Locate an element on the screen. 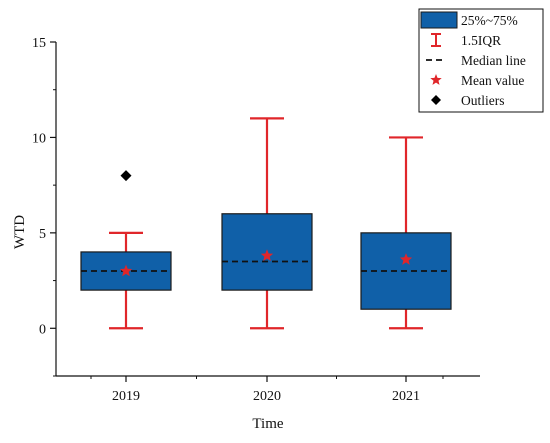 The image size is (550, 443). legend-mean-swatch is located at coordinates (436, 79).